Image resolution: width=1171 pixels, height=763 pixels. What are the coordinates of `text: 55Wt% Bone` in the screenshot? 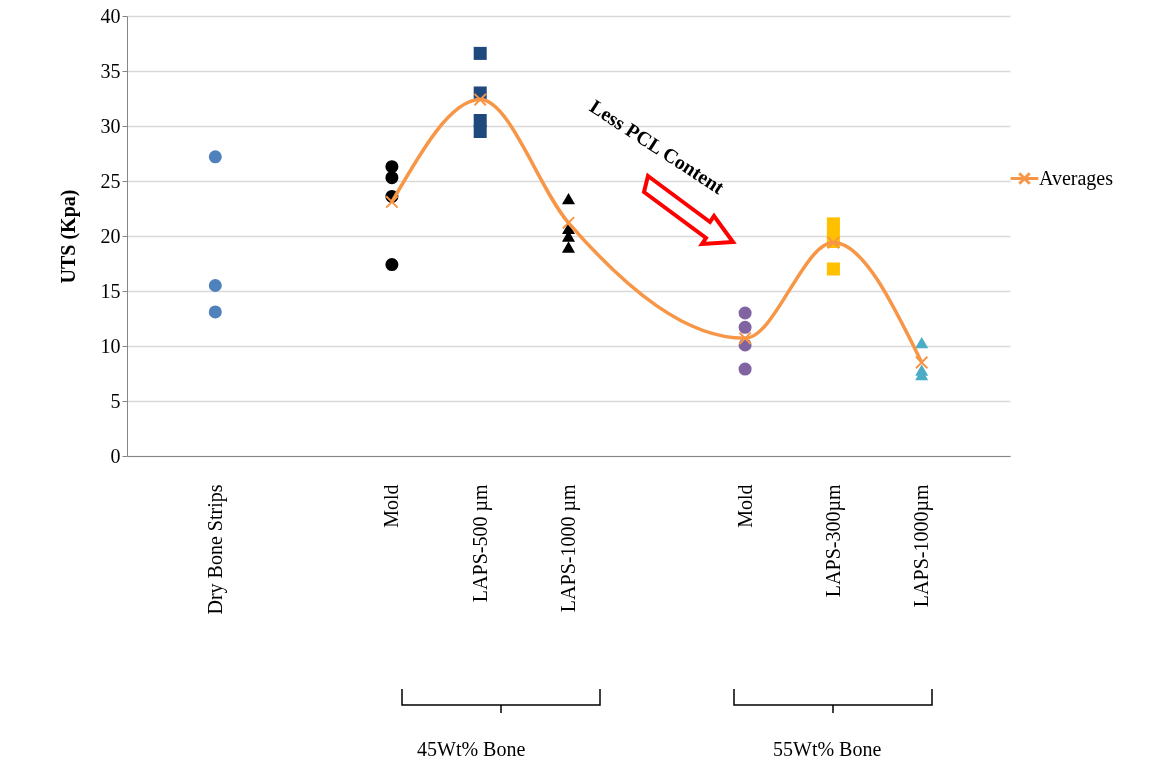 It's located at (827, 749).